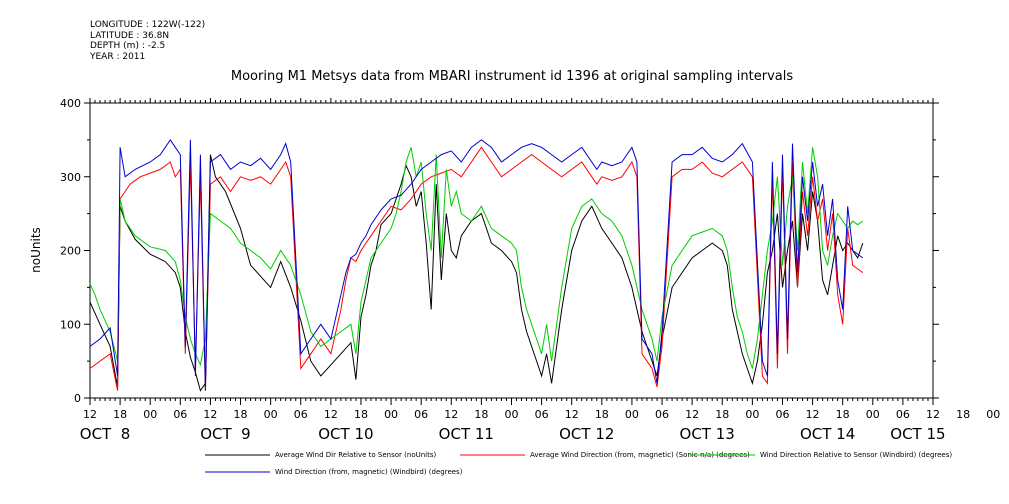 The image size is (1009, 504). What do you see at coordinates (466, 434) in the screenshot?
I see `x-day-label: OCT 11` at bounding box center [466, 434].